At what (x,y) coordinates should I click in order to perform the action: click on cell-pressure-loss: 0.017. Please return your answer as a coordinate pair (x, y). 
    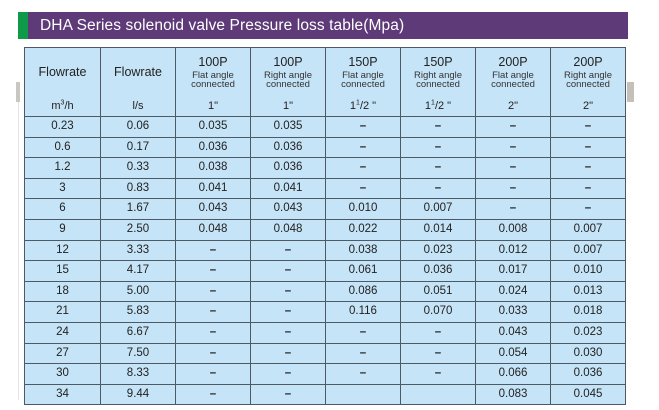
    Looking at the image, I should click on (513, 271).